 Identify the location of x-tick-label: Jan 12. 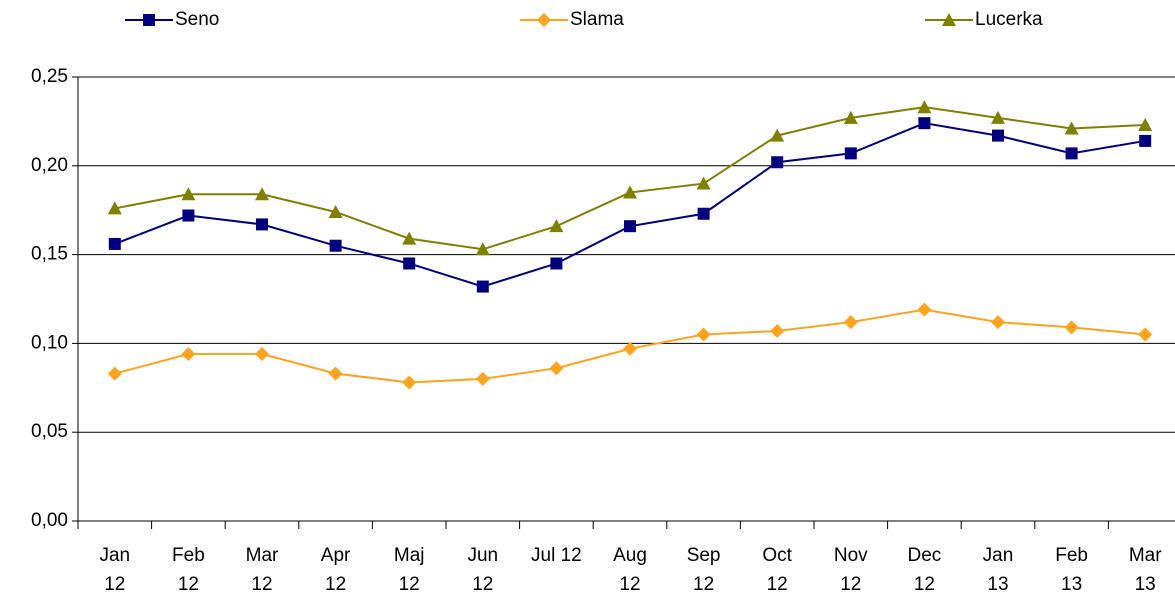
(115, 569).